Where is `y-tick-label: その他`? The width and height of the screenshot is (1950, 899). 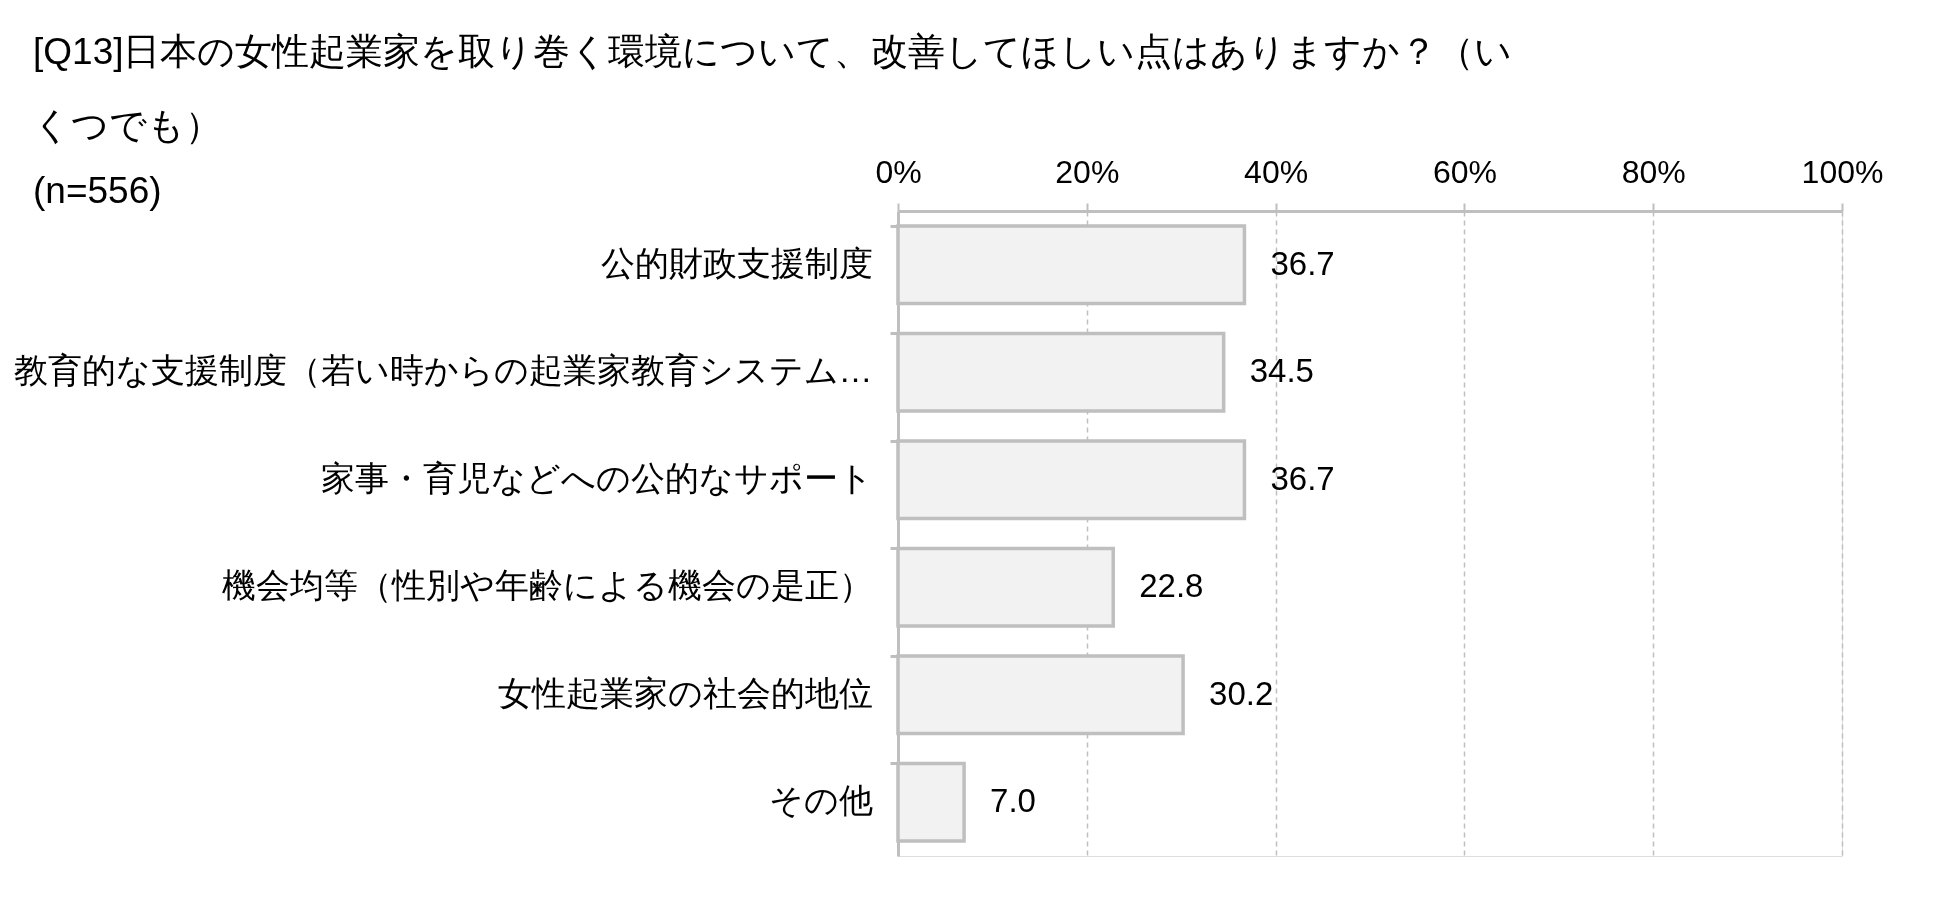
y-tick-label: その他 is located at coordinates (820, 800).